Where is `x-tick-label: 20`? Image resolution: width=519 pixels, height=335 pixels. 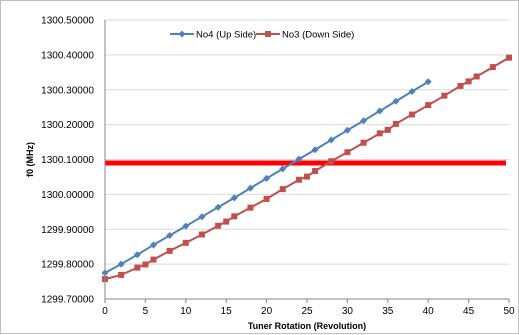 x-tick-label: 20 is located at coordinates (267, 311).